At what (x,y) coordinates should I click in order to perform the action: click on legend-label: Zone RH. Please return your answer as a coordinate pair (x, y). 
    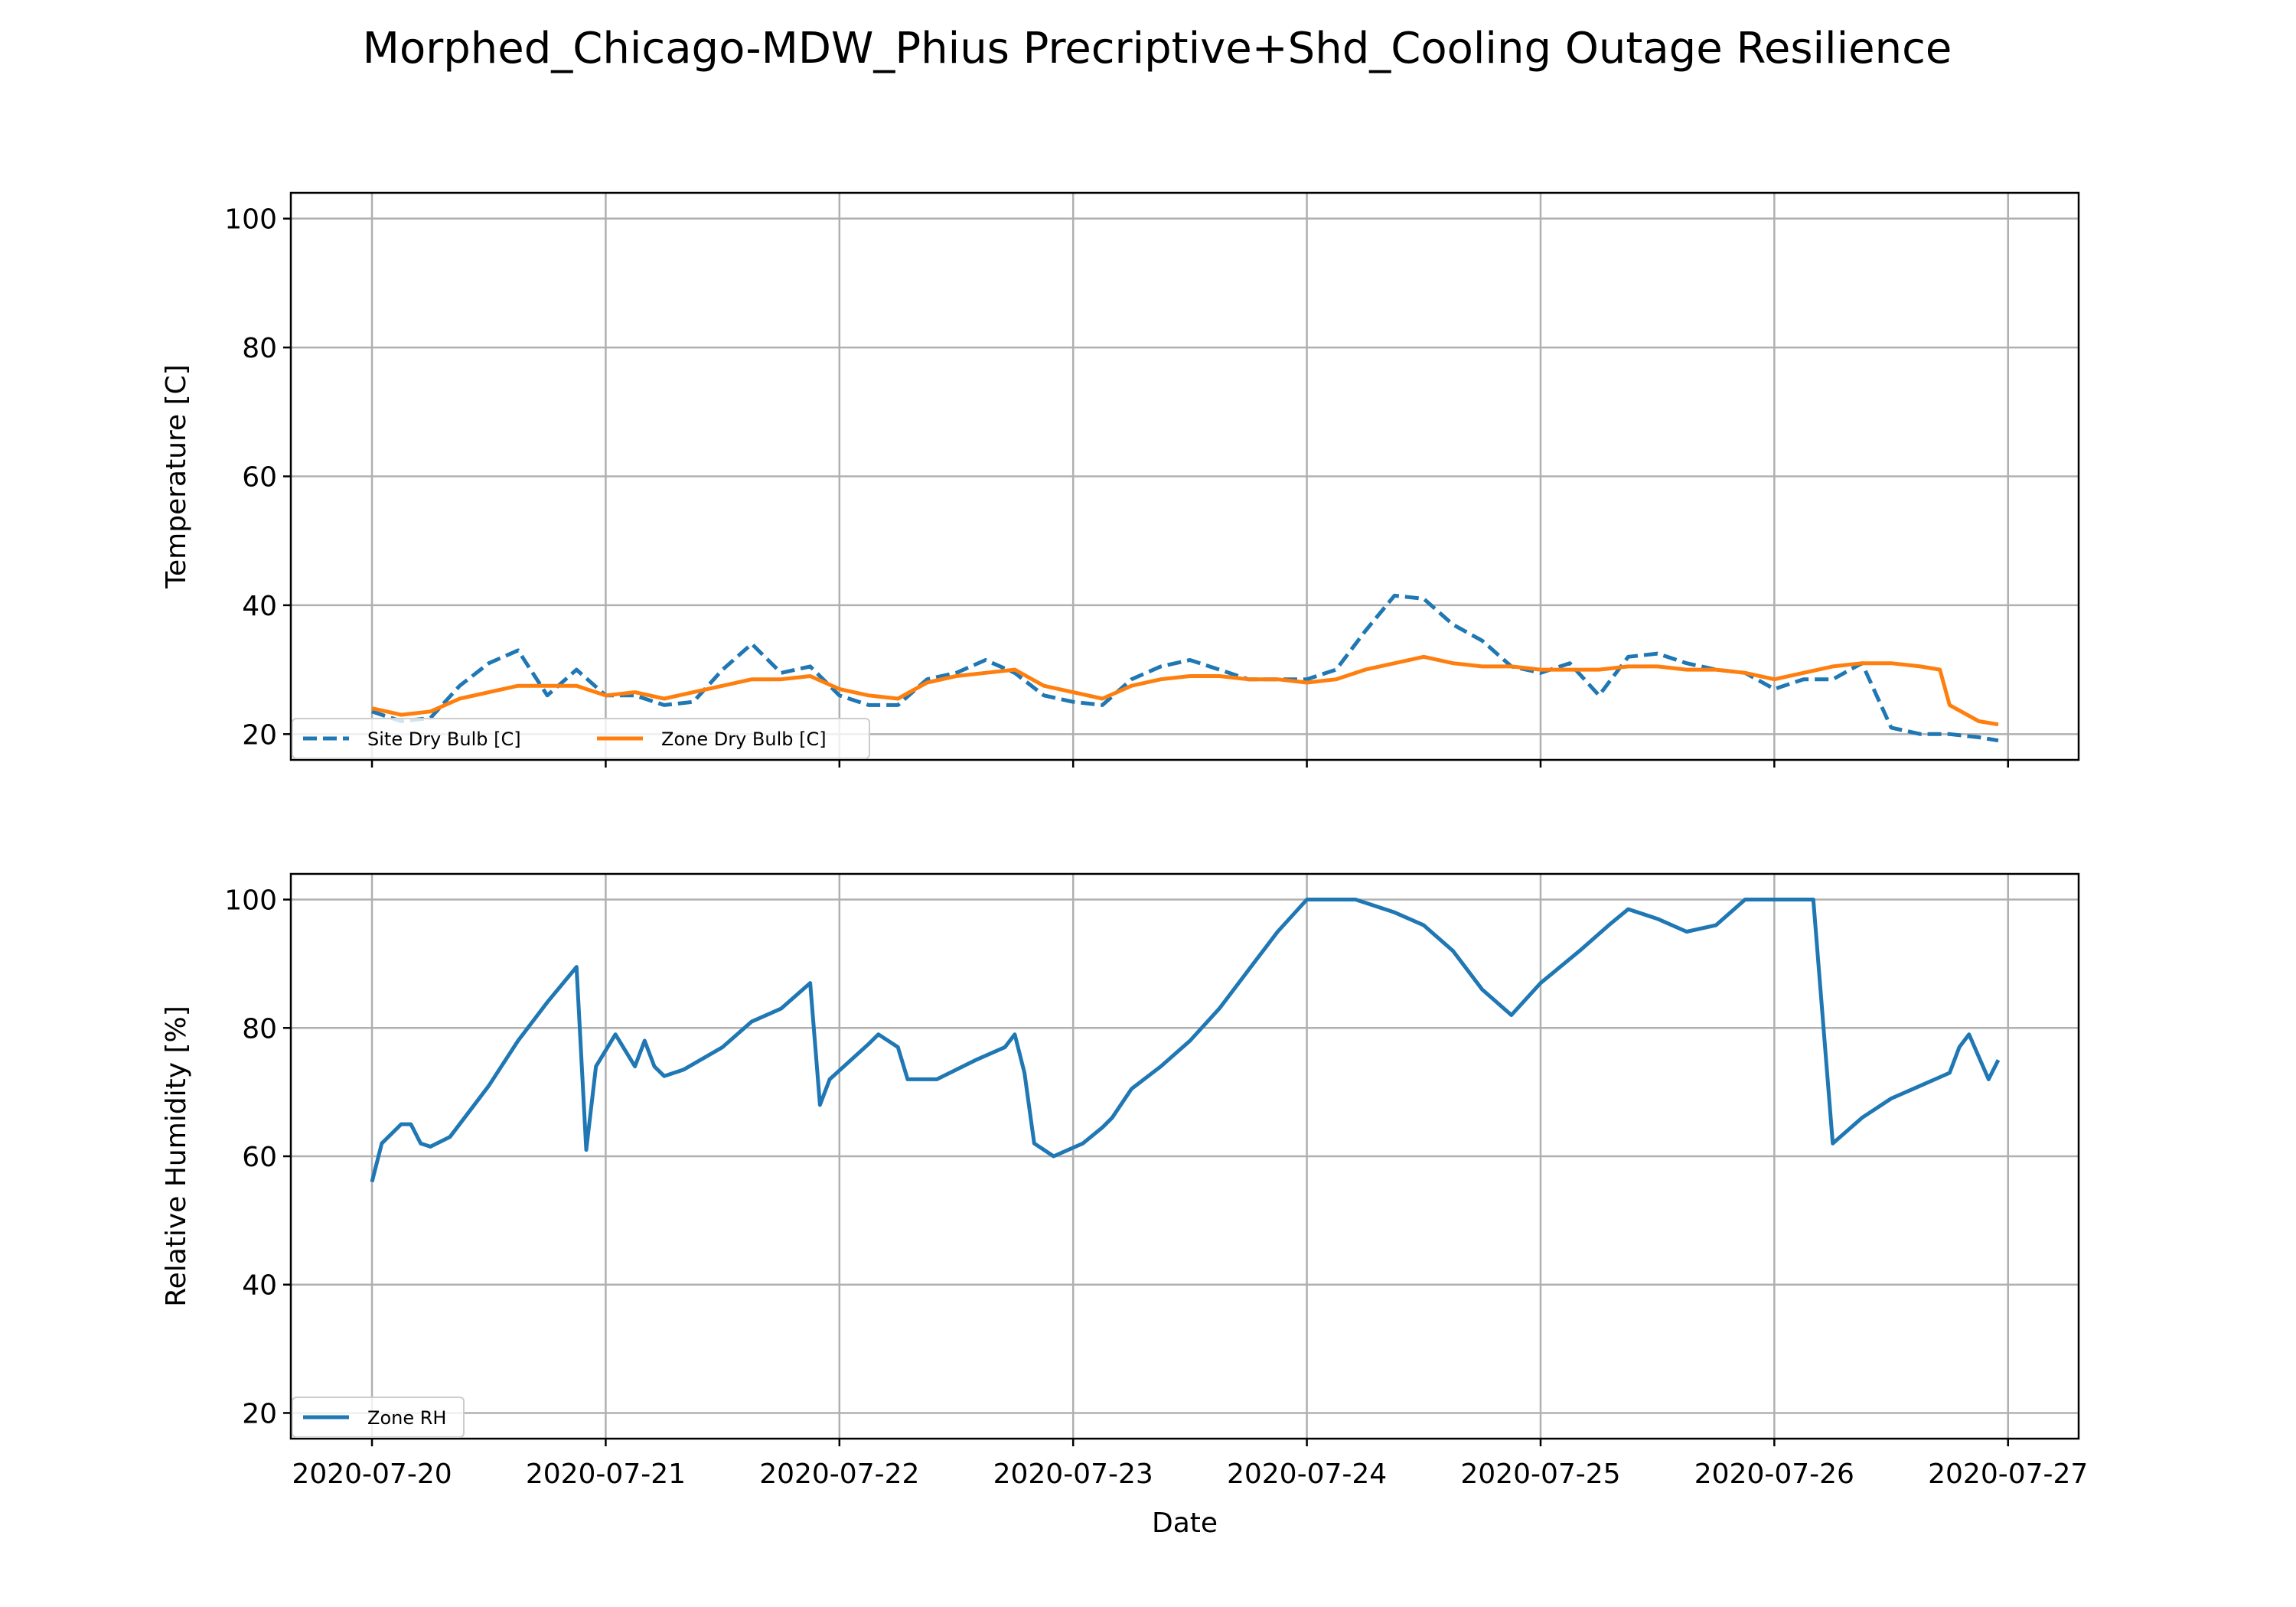
    Looking at the image, I should click on (406, 1418).